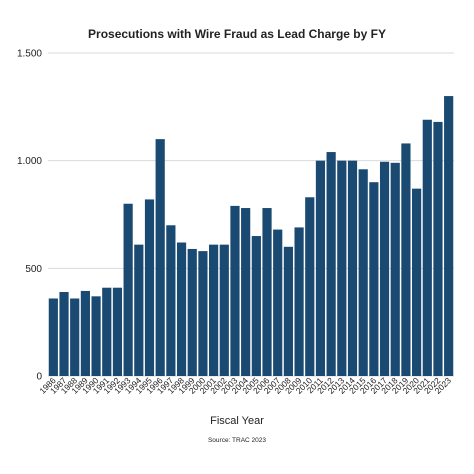 The height and width of the screenshot is (474, 474). I want to click on y-tick-label: 500, so click(33, 269).